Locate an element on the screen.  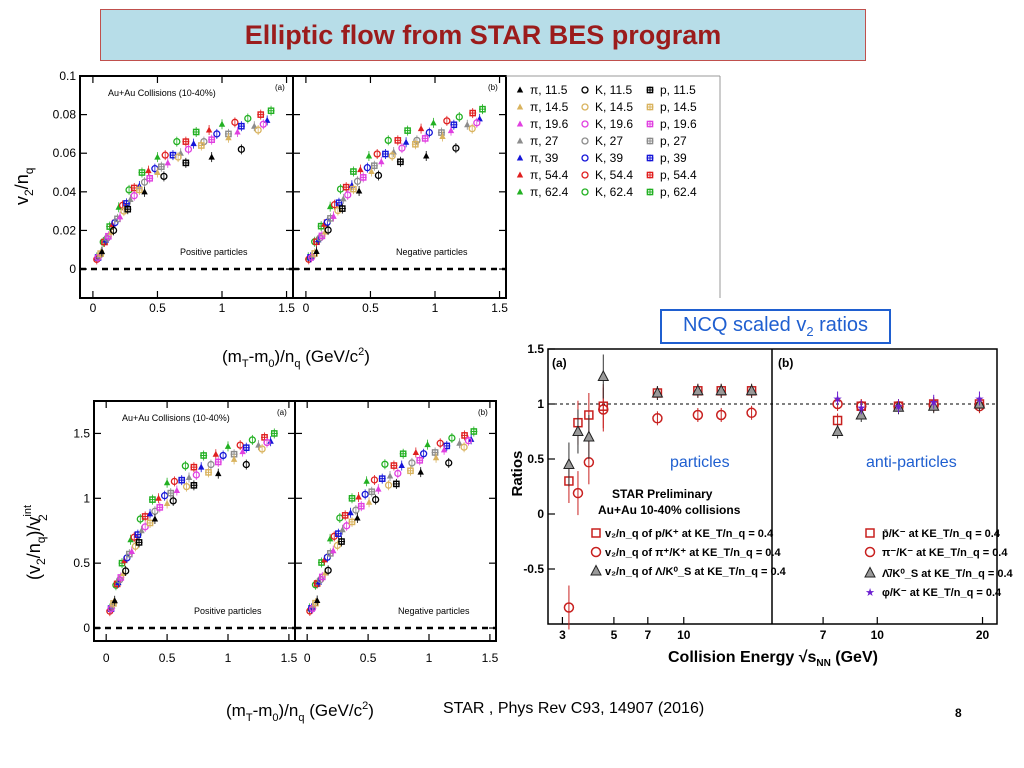
top-ylabel: v2/nq is located at coordinates (24, 186).